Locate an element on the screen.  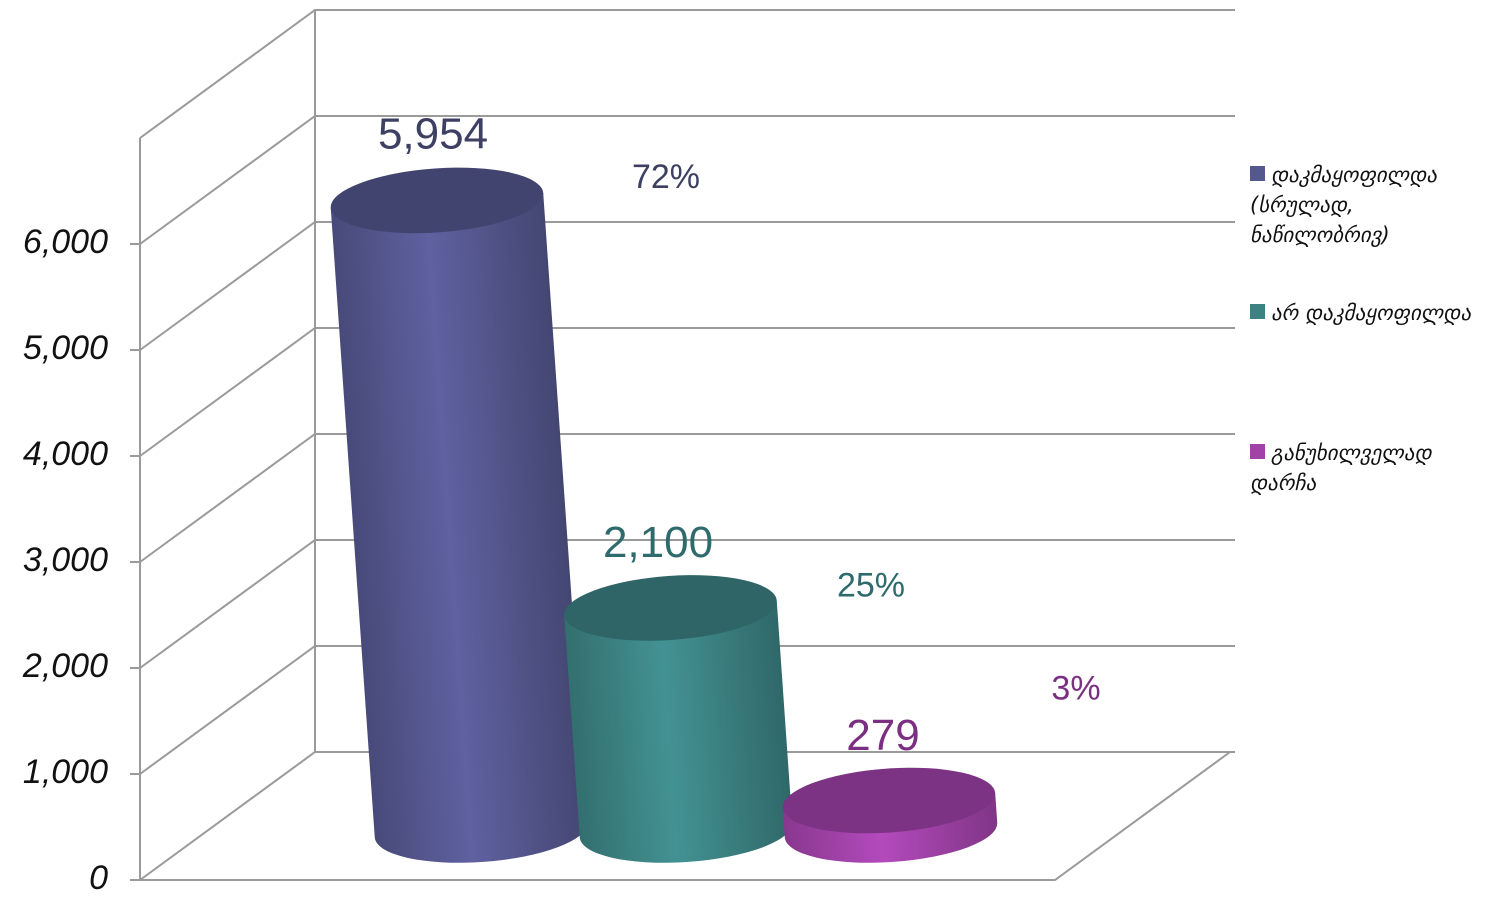
share-label: 3% is located at coordinates (1075, 688).